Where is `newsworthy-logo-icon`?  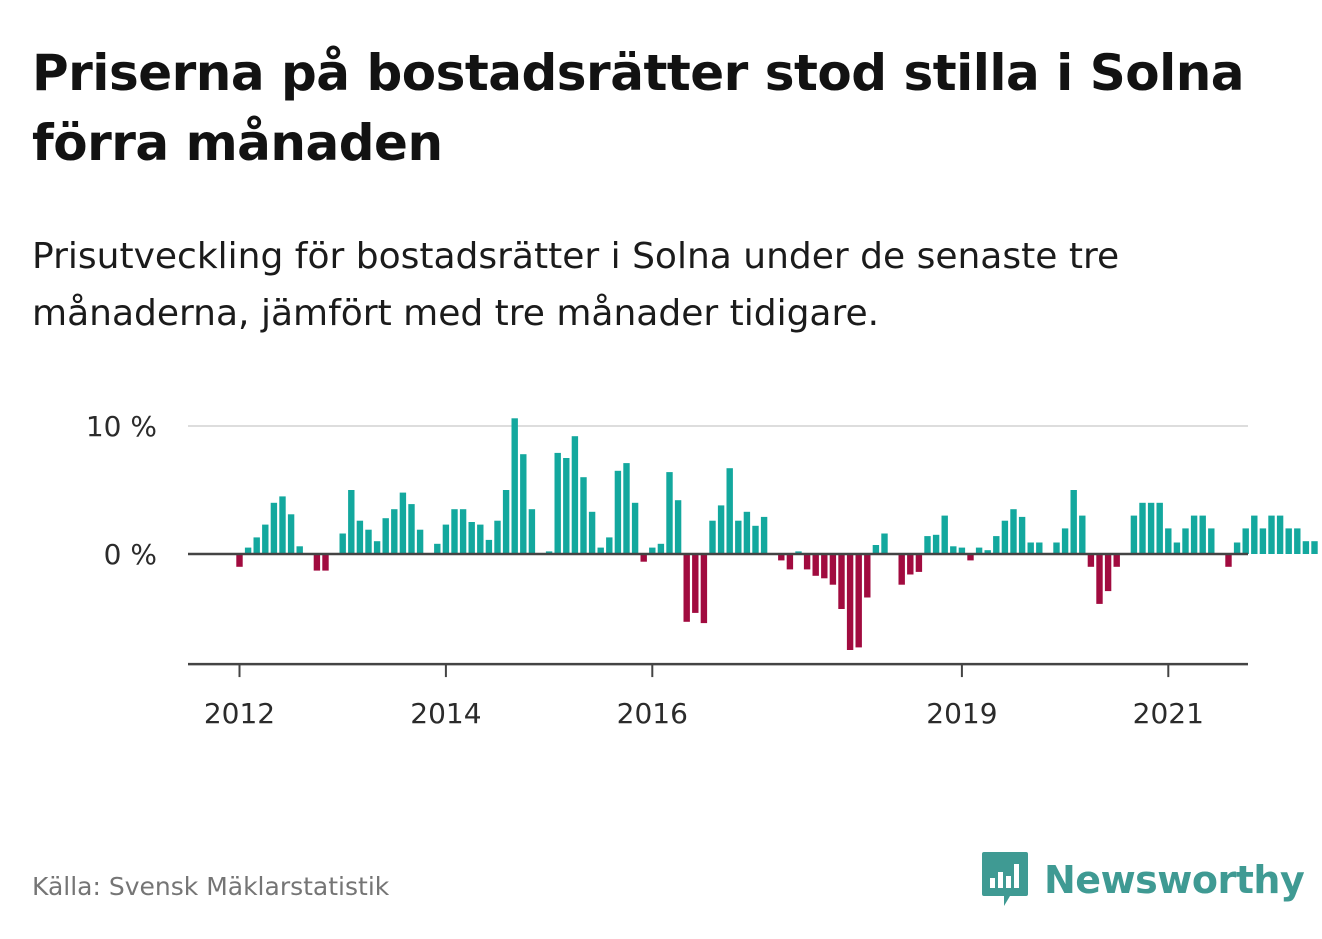
newsworthy-logo-icon is located at coordinates (1005, 879).